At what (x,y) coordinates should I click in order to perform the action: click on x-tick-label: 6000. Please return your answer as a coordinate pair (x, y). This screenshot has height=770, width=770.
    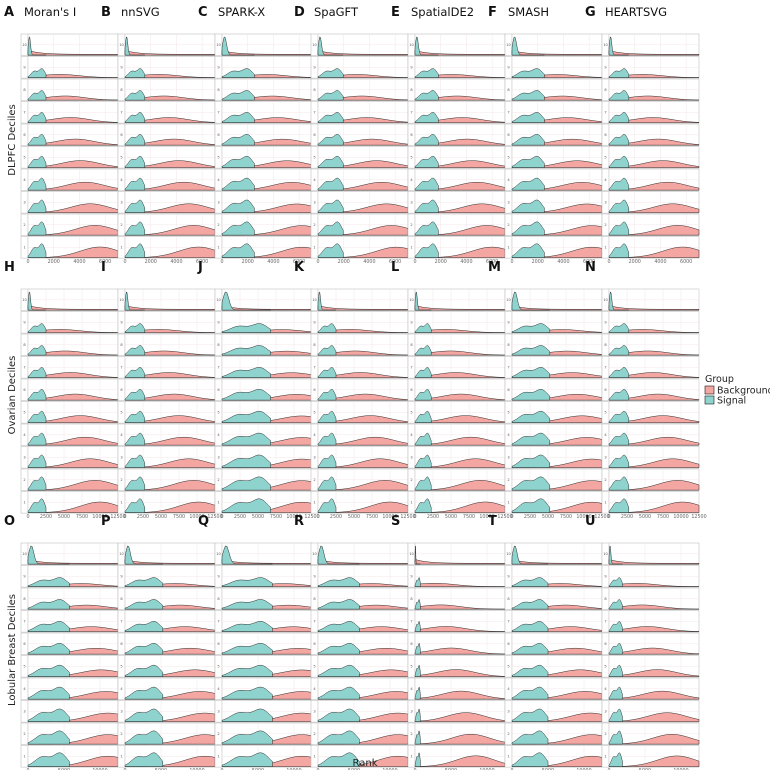
    Looking at the image, I should click on (686, 262).